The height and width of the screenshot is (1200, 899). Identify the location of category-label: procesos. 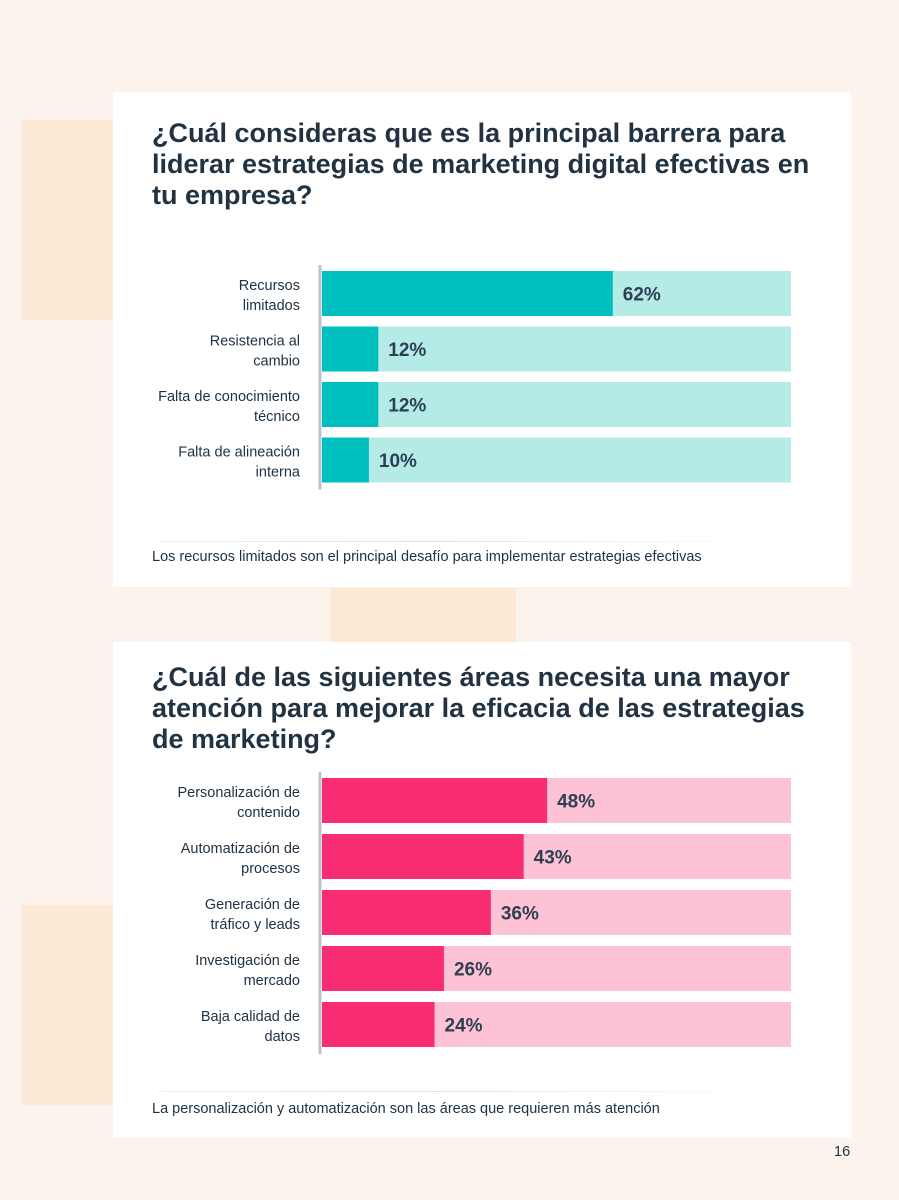
(270, 869).